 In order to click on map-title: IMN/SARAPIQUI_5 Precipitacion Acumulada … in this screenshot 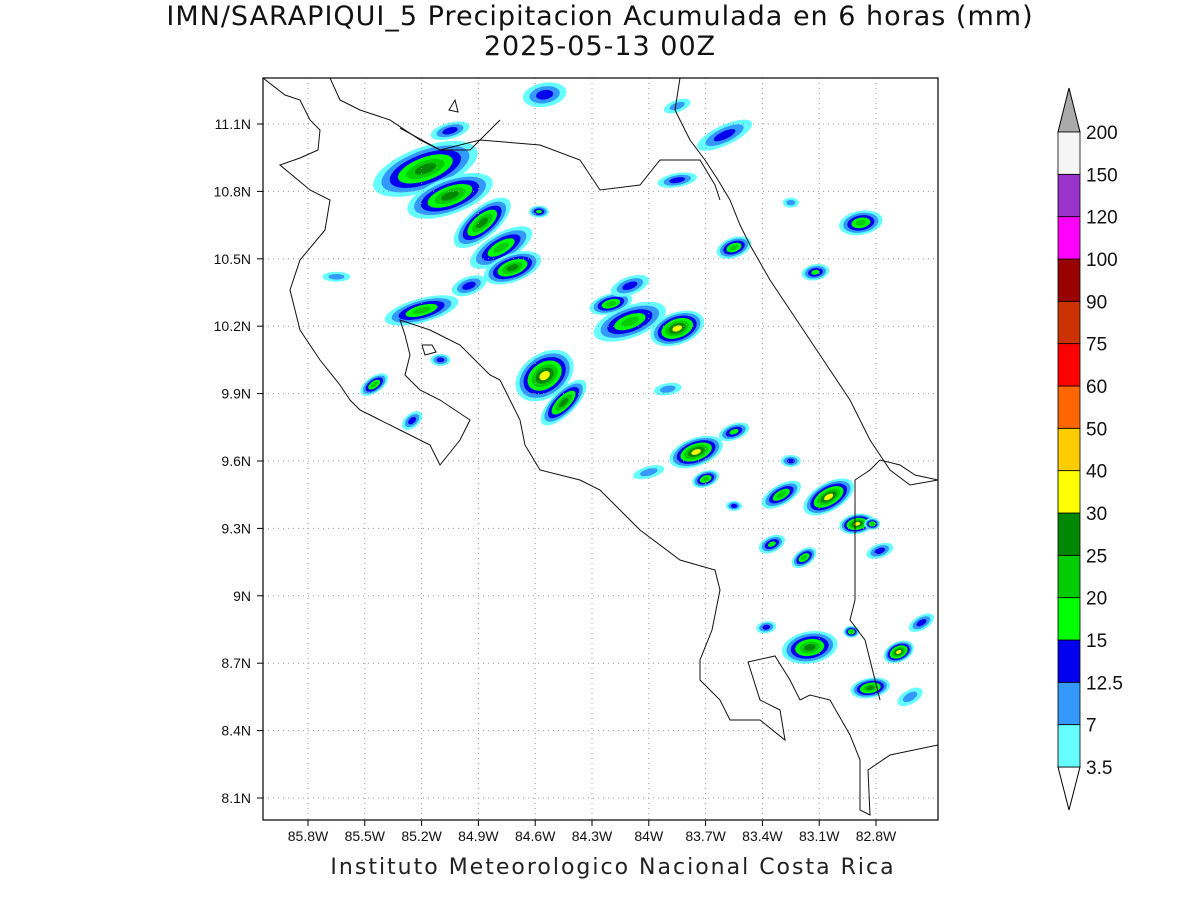, I will do `click(600, 16)`.